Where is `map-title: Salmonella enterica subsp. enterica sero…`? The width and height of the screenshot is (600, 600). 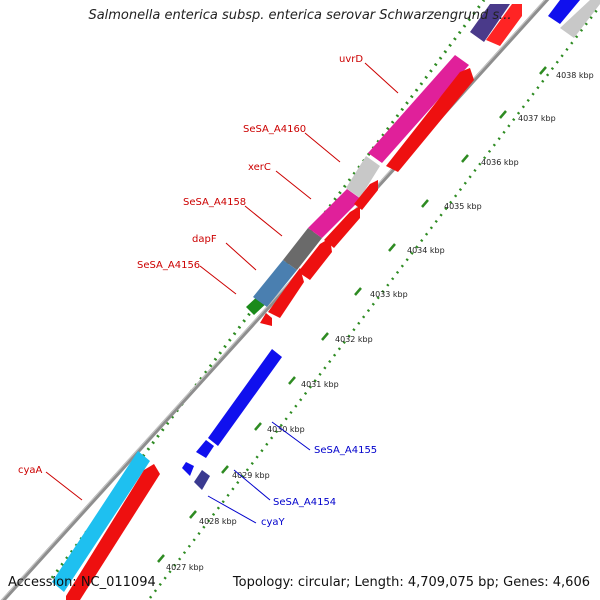 map-title: Salmonella enterica subsp. enterica sero… is located at coordinates (300, 15).